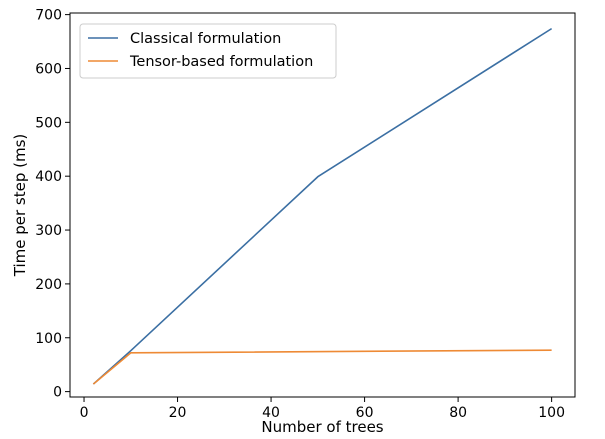 The width and height of the screenshot is (605, 439). I want to click on y-tick-label: 100, so click(48, 339).